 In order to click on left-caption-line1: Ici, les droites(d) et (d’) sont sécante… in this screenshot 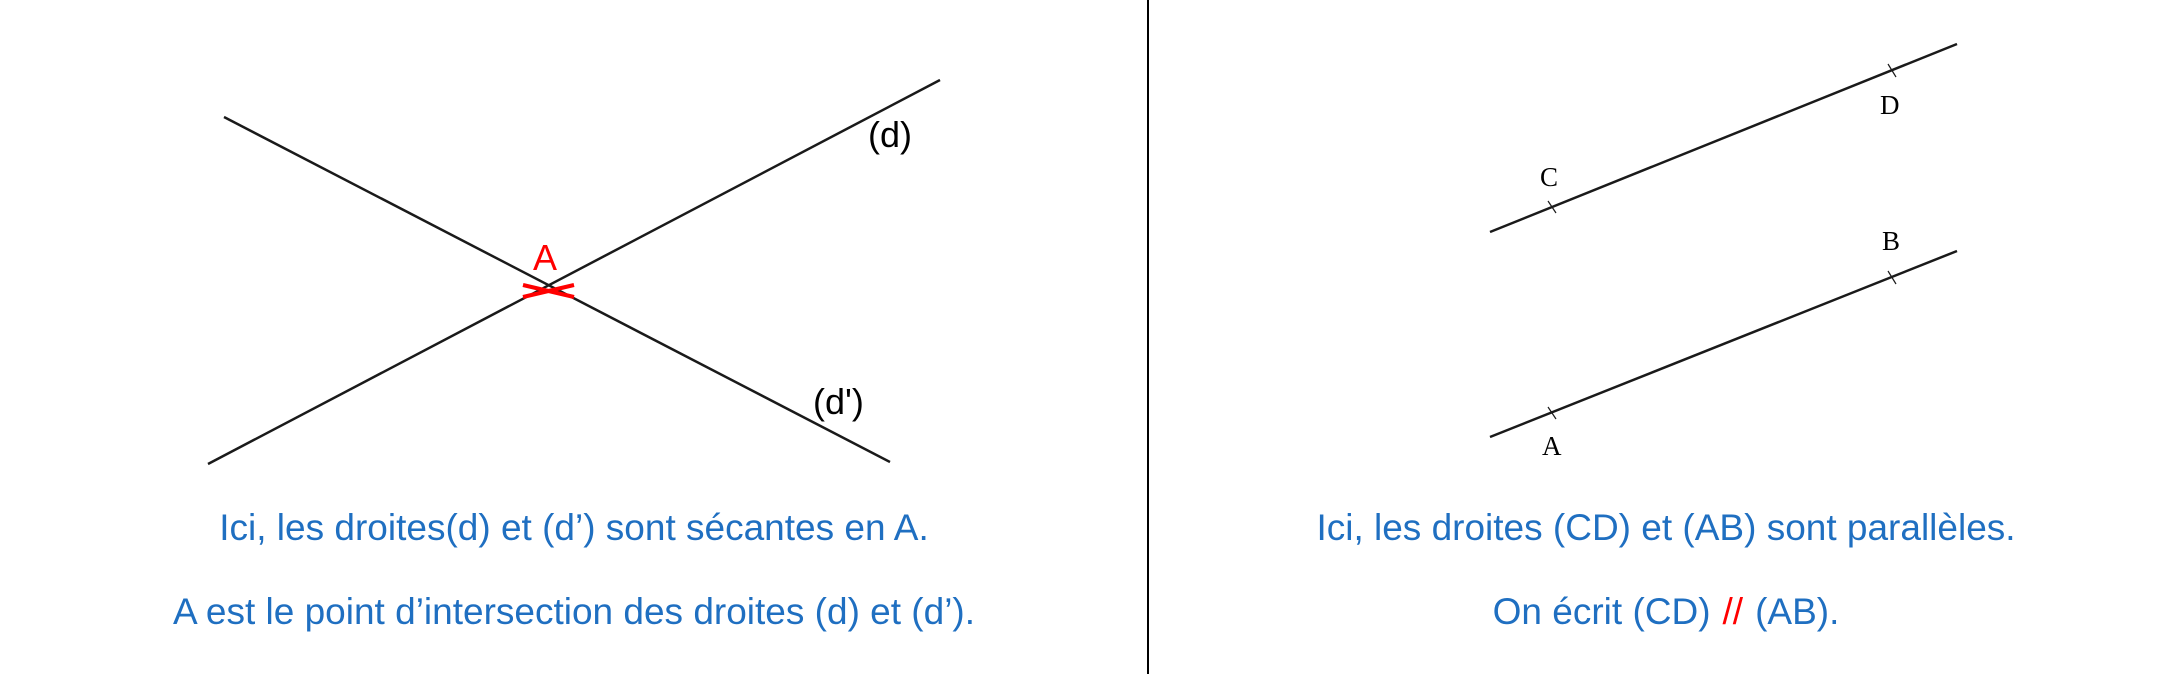, I will do `click(574, 527)`.